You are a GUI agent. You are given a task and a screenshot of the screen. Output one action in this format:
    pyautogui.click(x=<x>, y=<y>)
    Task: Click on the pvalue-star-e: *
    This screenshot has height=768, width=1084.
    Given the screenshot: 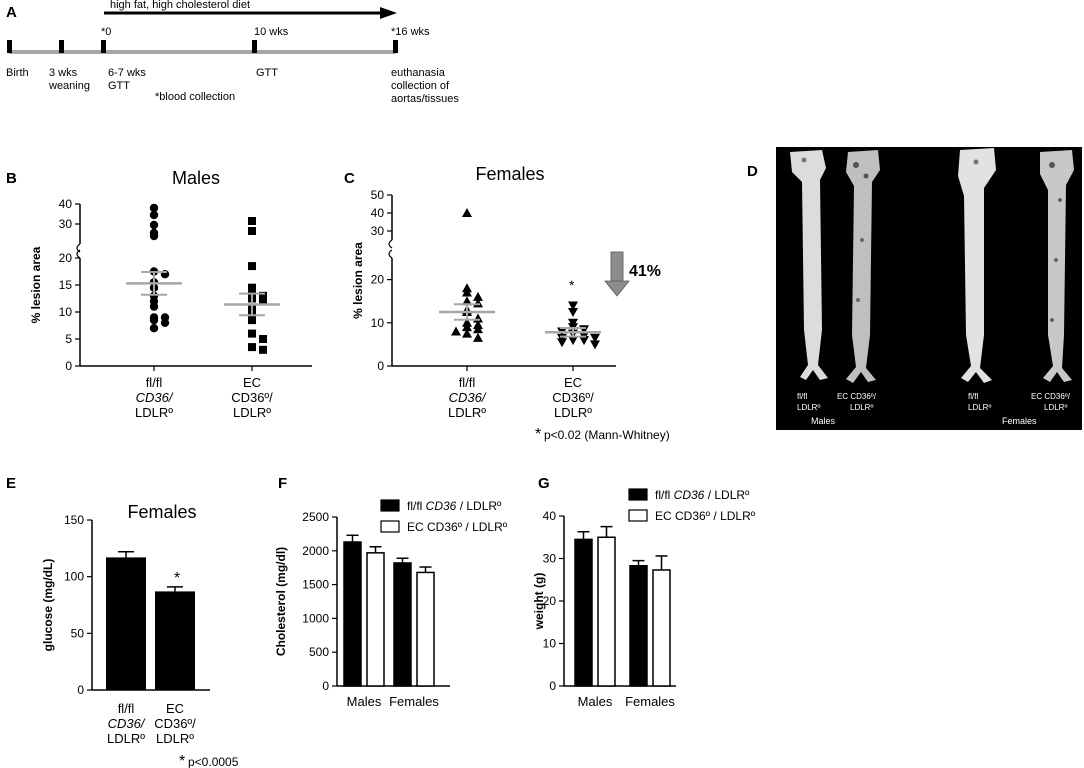 What is the action you would take?
    pyautogui.click(x=182, y=760)
    